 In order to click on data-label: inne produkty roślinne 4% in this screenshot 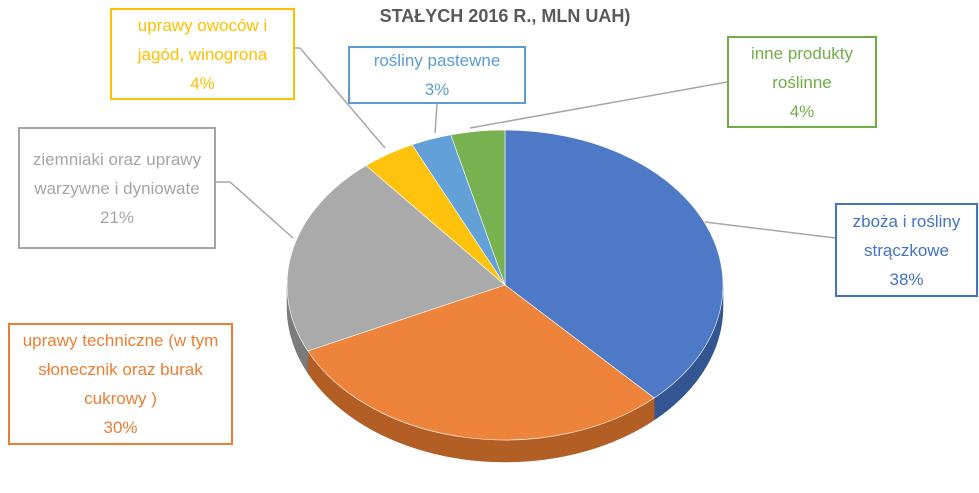, I will do `click(802, 82)`.